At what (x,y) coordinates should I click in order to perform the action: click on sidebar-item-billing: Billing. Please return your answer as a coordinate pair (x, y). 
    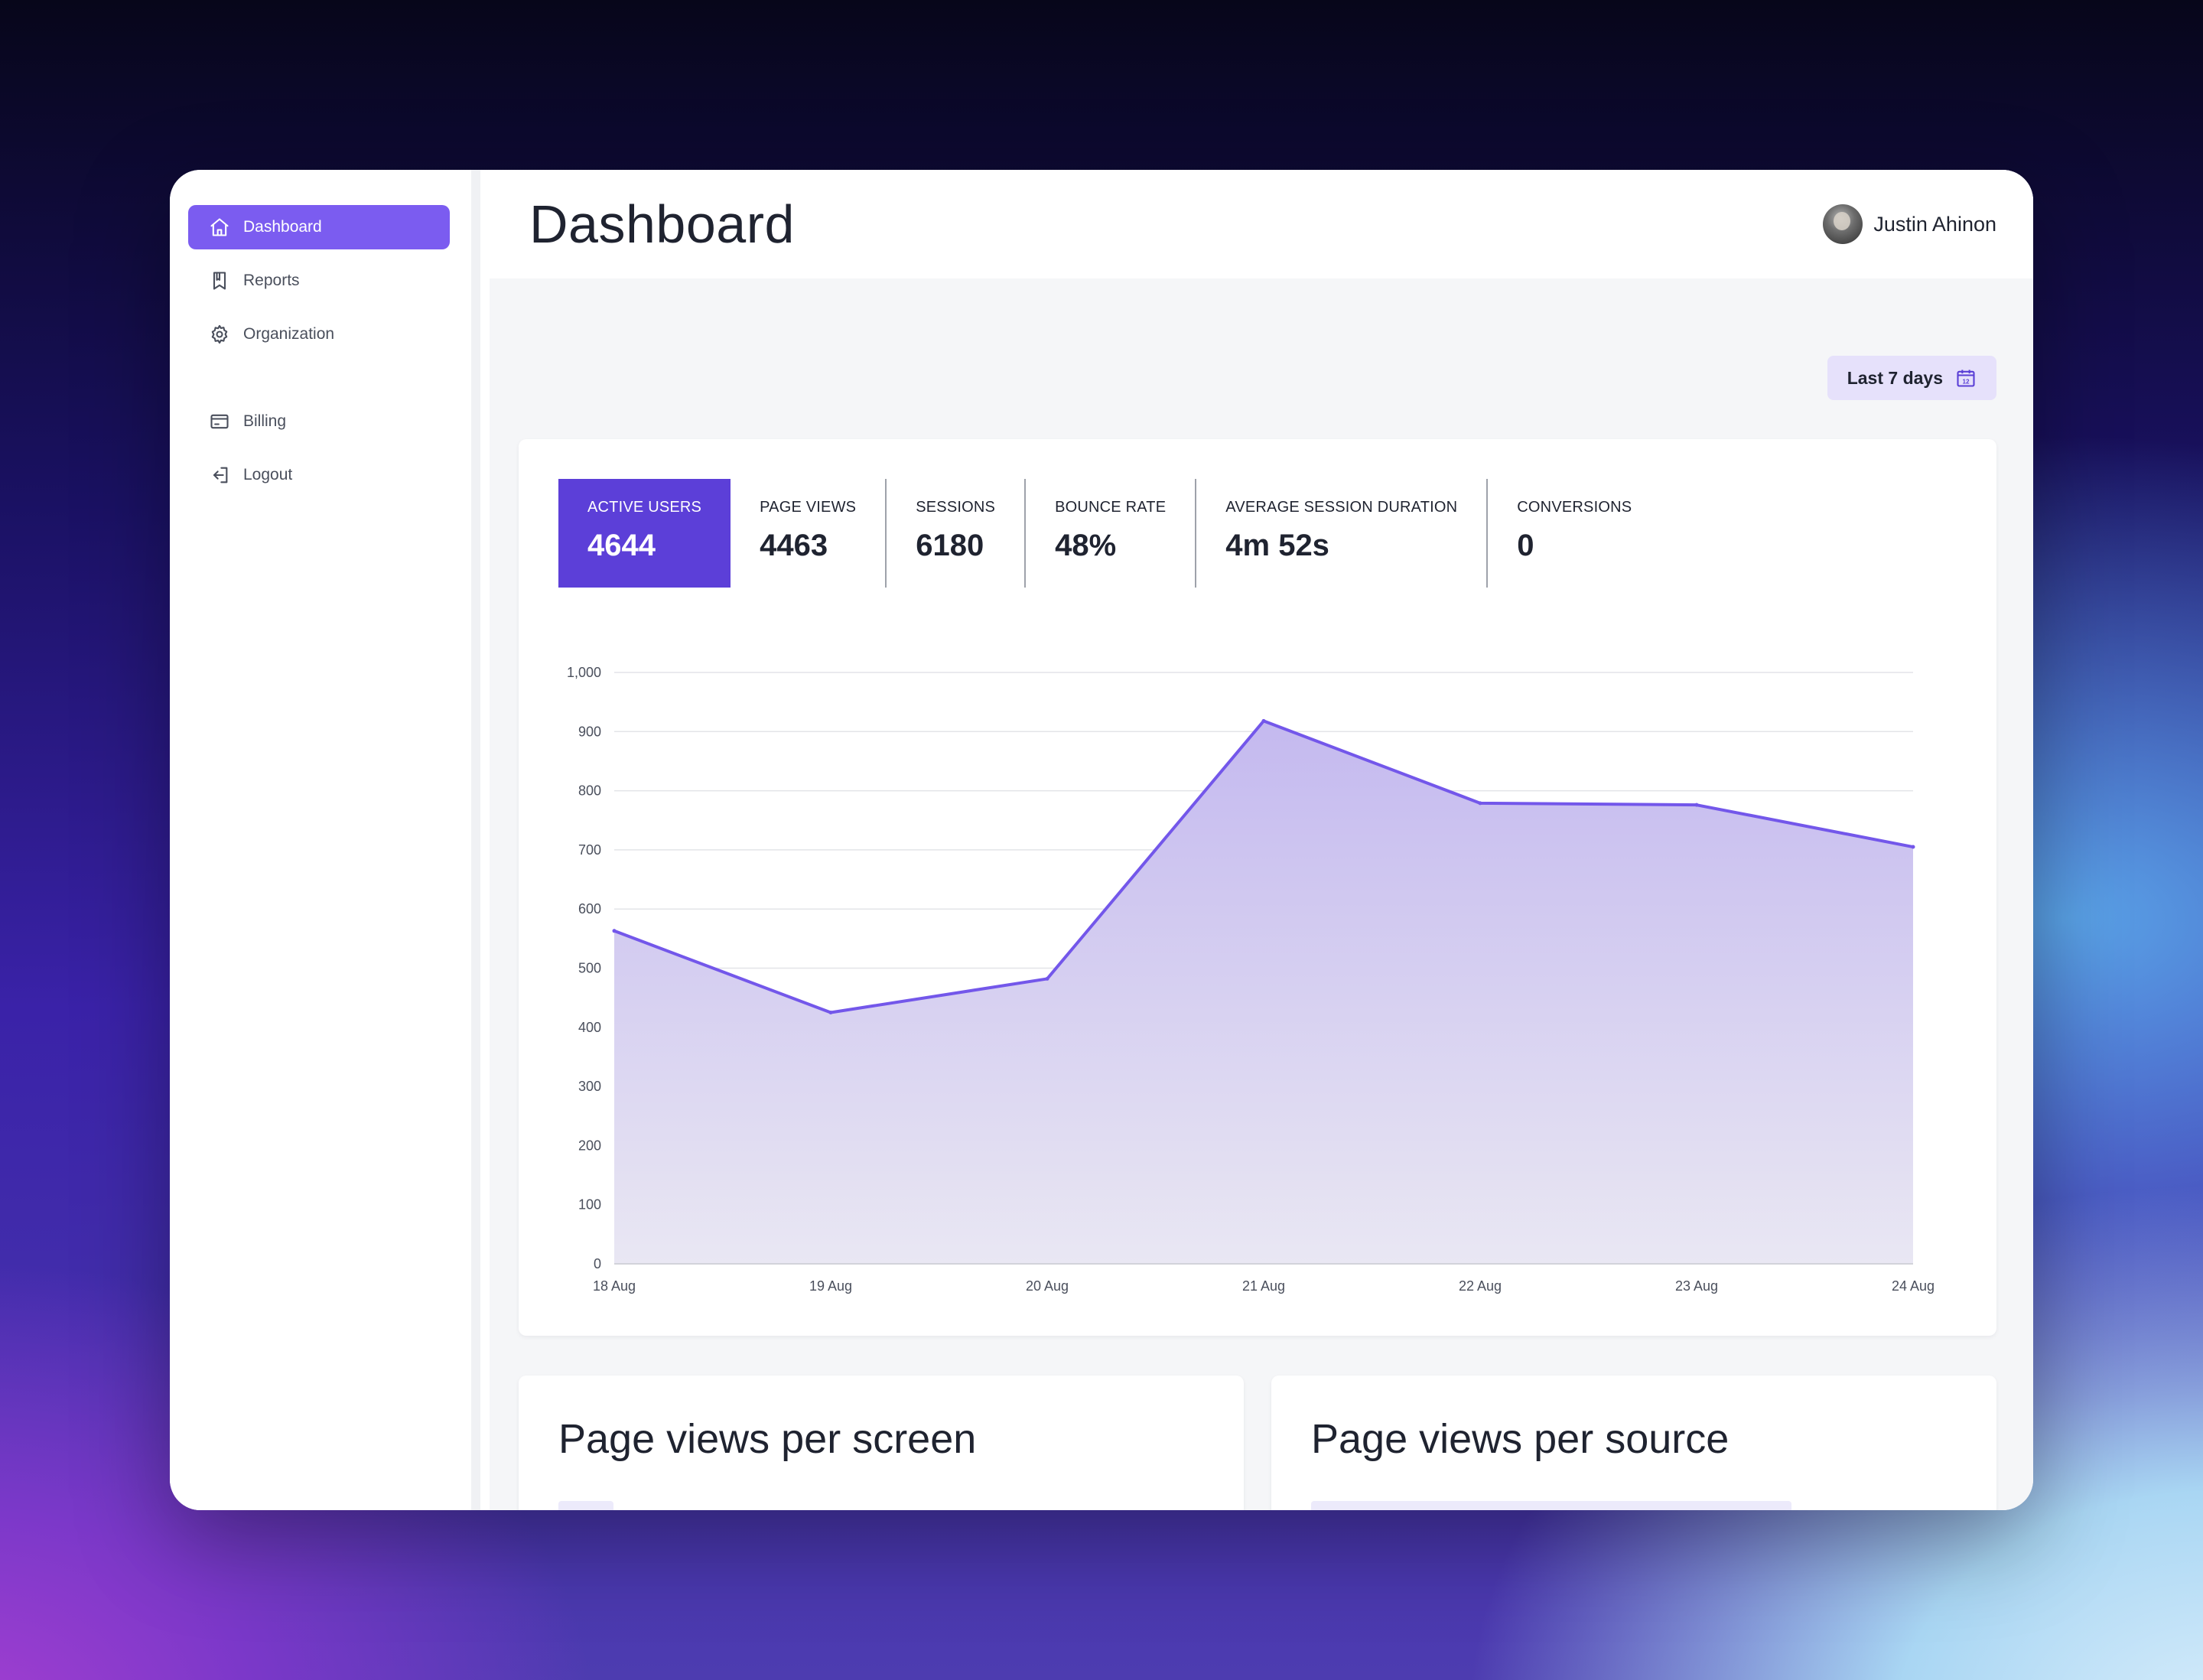
    Looking at the image, I should click on (319, 421).